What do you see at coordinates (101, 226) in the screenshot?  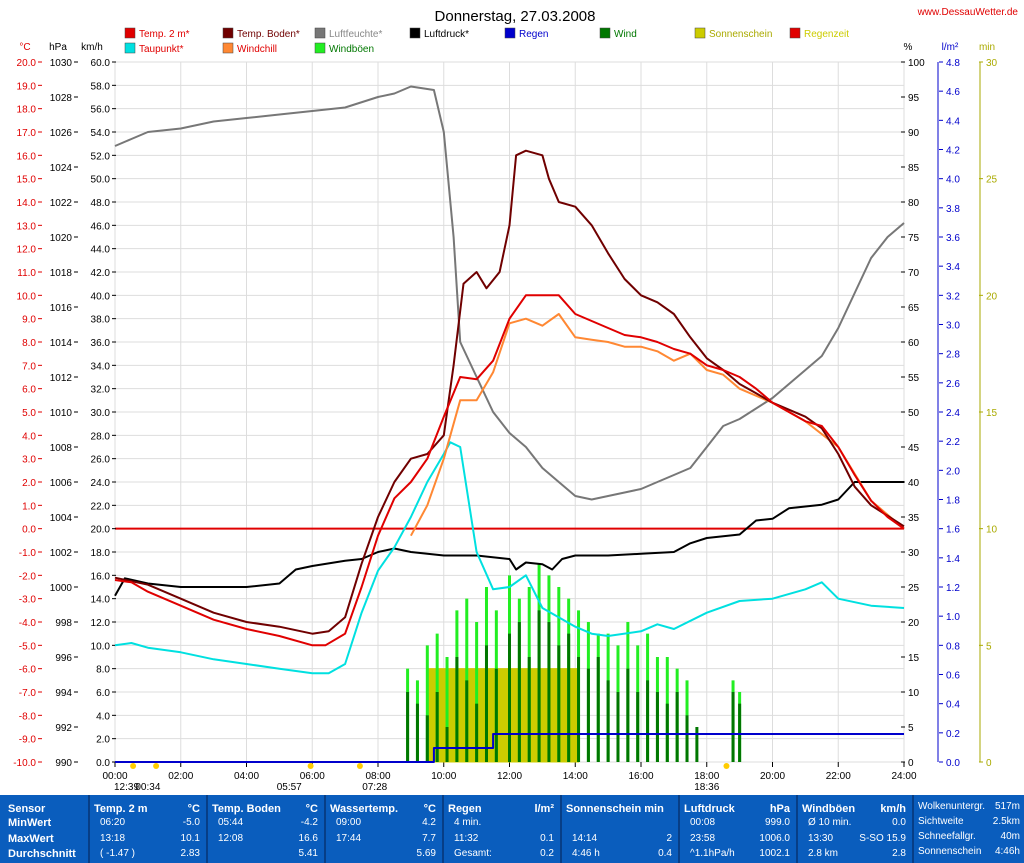 I see `wind-tick: 46.0` at bounding box center [101, 226].